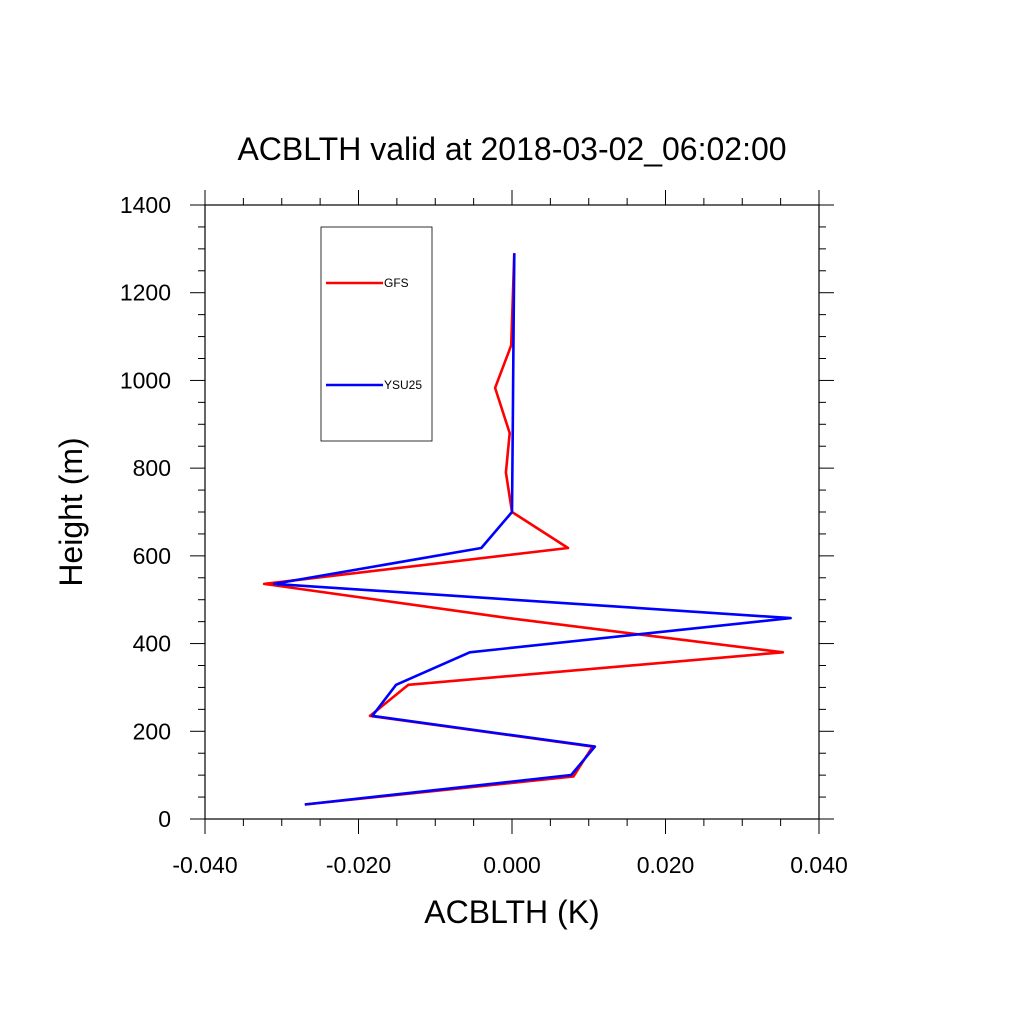 This screenshot has height=1024, width=1024. What do you see at coordinates (204, 865) in the screenshot?
I see `x-tick-label: -0.040` at bounding box center [204, 865].